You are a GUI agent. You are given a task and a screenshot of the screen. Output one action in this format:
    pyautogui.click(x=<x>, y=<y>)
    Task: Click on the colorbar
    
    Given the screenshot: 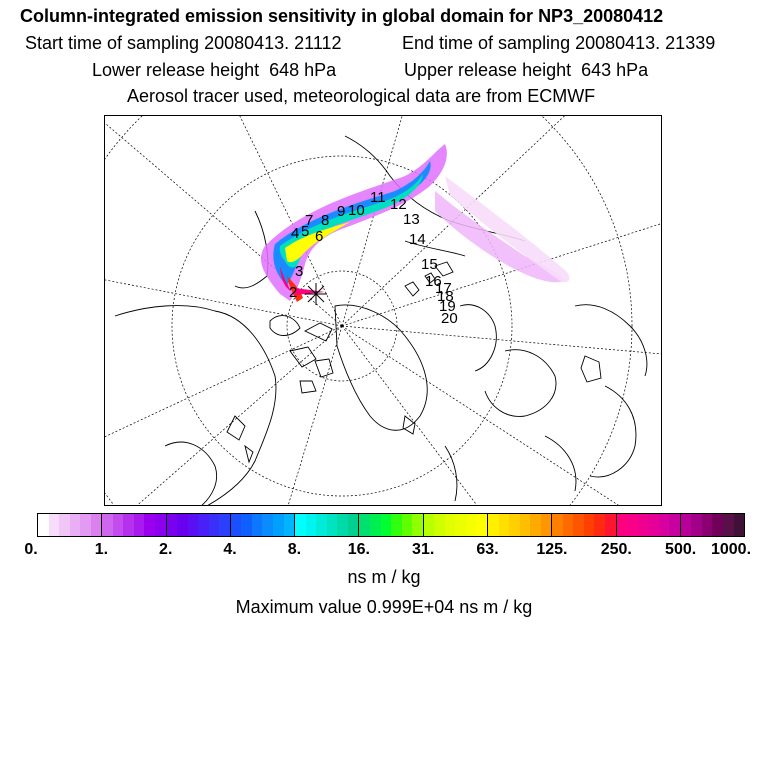 What is the action you would take?
    pyautogui.click(x=391, y=525)
    